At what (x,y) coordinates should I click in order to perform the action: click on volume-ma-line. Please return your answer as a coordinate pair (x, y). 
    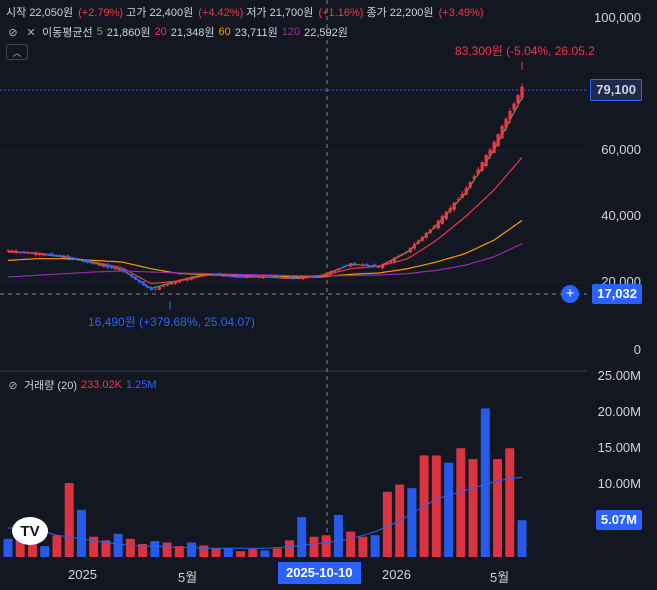
    Looking at the image, I should click on (265, 512).